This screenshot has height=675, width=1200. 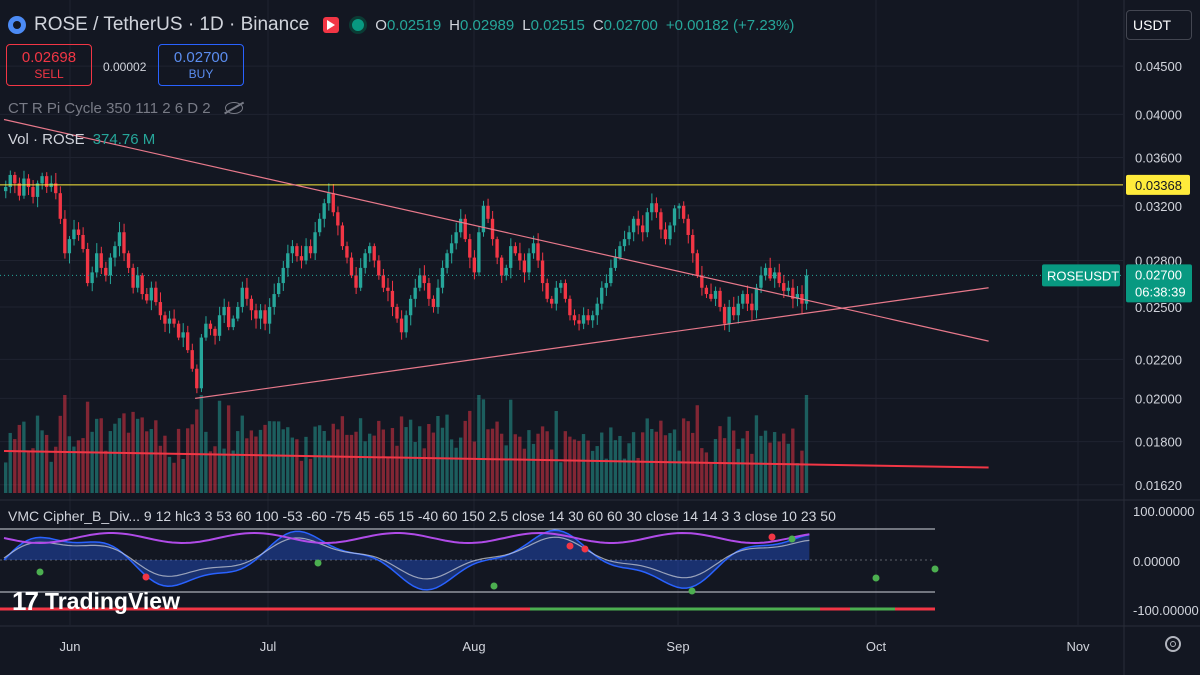 What do you see at coordinates (575, 646) in the screenshot?
I see `time-axis: Jun Jul Aug Sep Oct Nov` at bounding box center [575, 646].